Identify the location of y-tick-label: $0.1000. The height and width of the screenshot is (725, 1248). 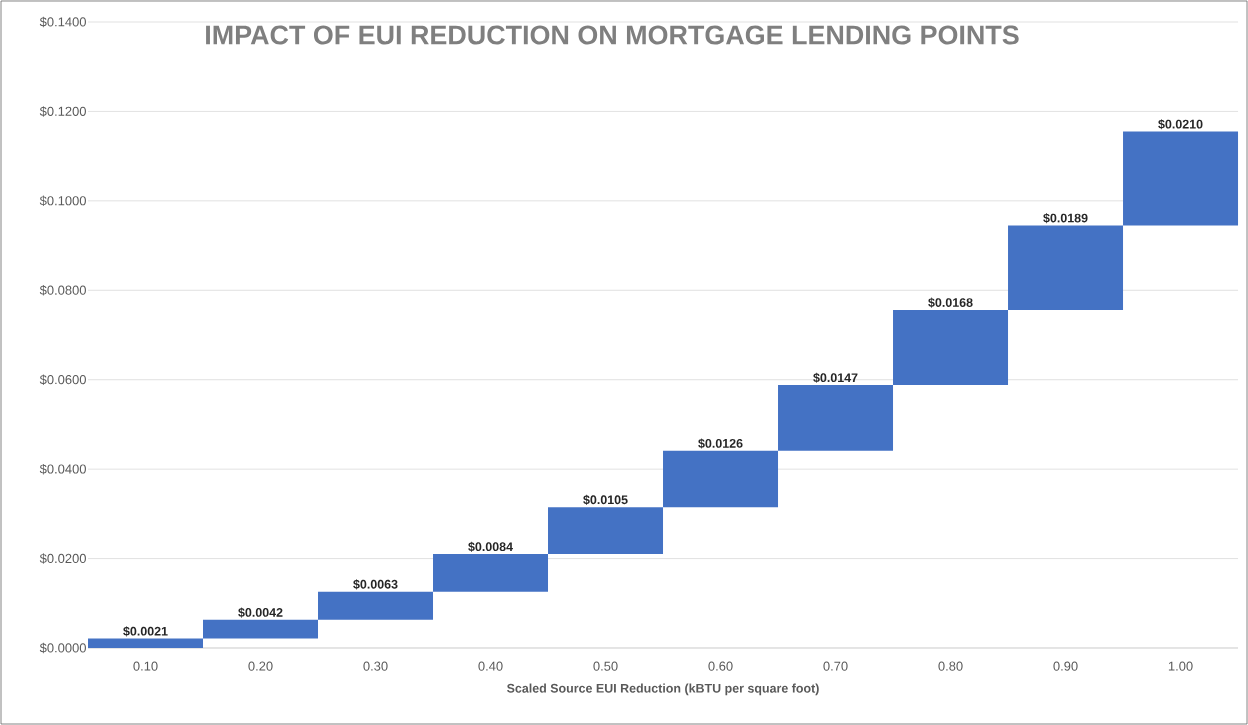
(62, 201).